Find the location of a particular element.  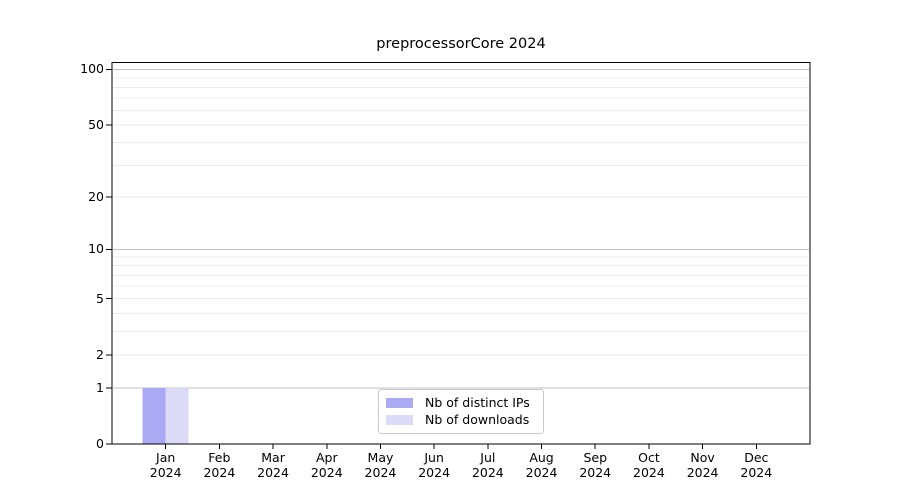

legend-item-distinct-ips: Nb of distinct IPs is located at coordinates (460, 403).